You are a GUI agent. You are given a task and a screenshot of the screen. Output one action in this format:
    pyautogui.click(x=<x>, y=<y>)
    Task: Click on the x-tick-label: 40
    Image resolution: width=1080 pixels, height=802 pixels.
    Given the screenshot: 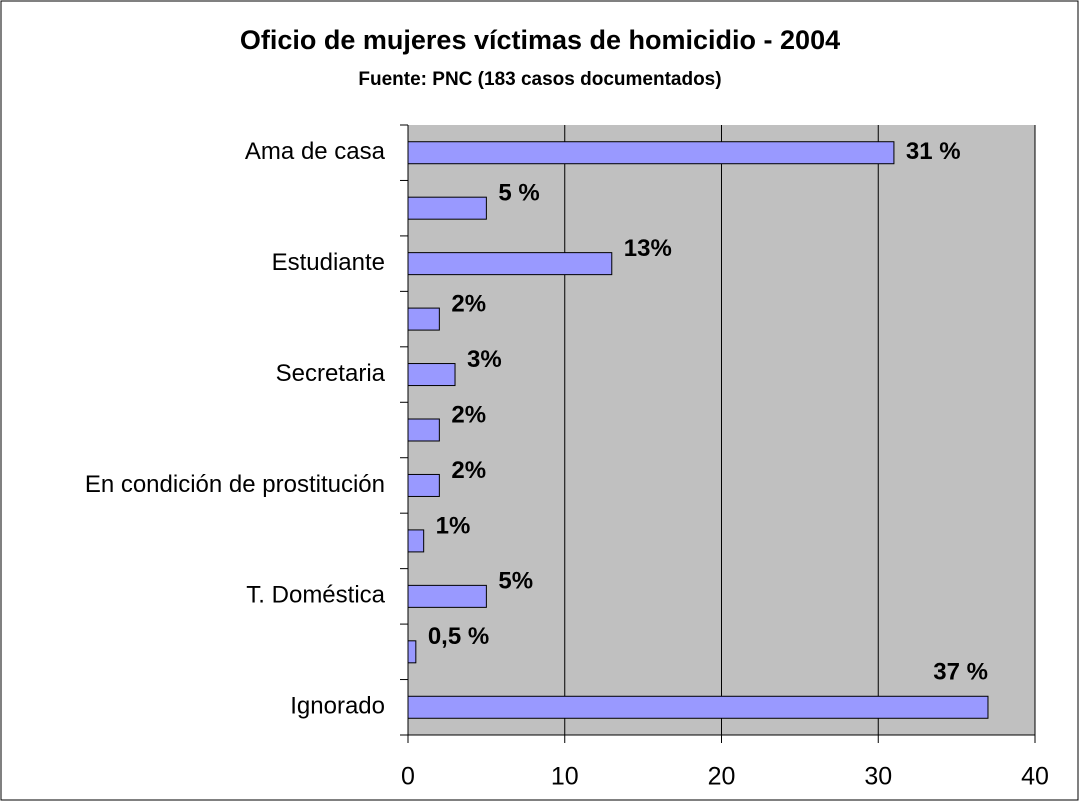 What is the action you would take?
    pyautogui.click(x=1035, y=777)
    